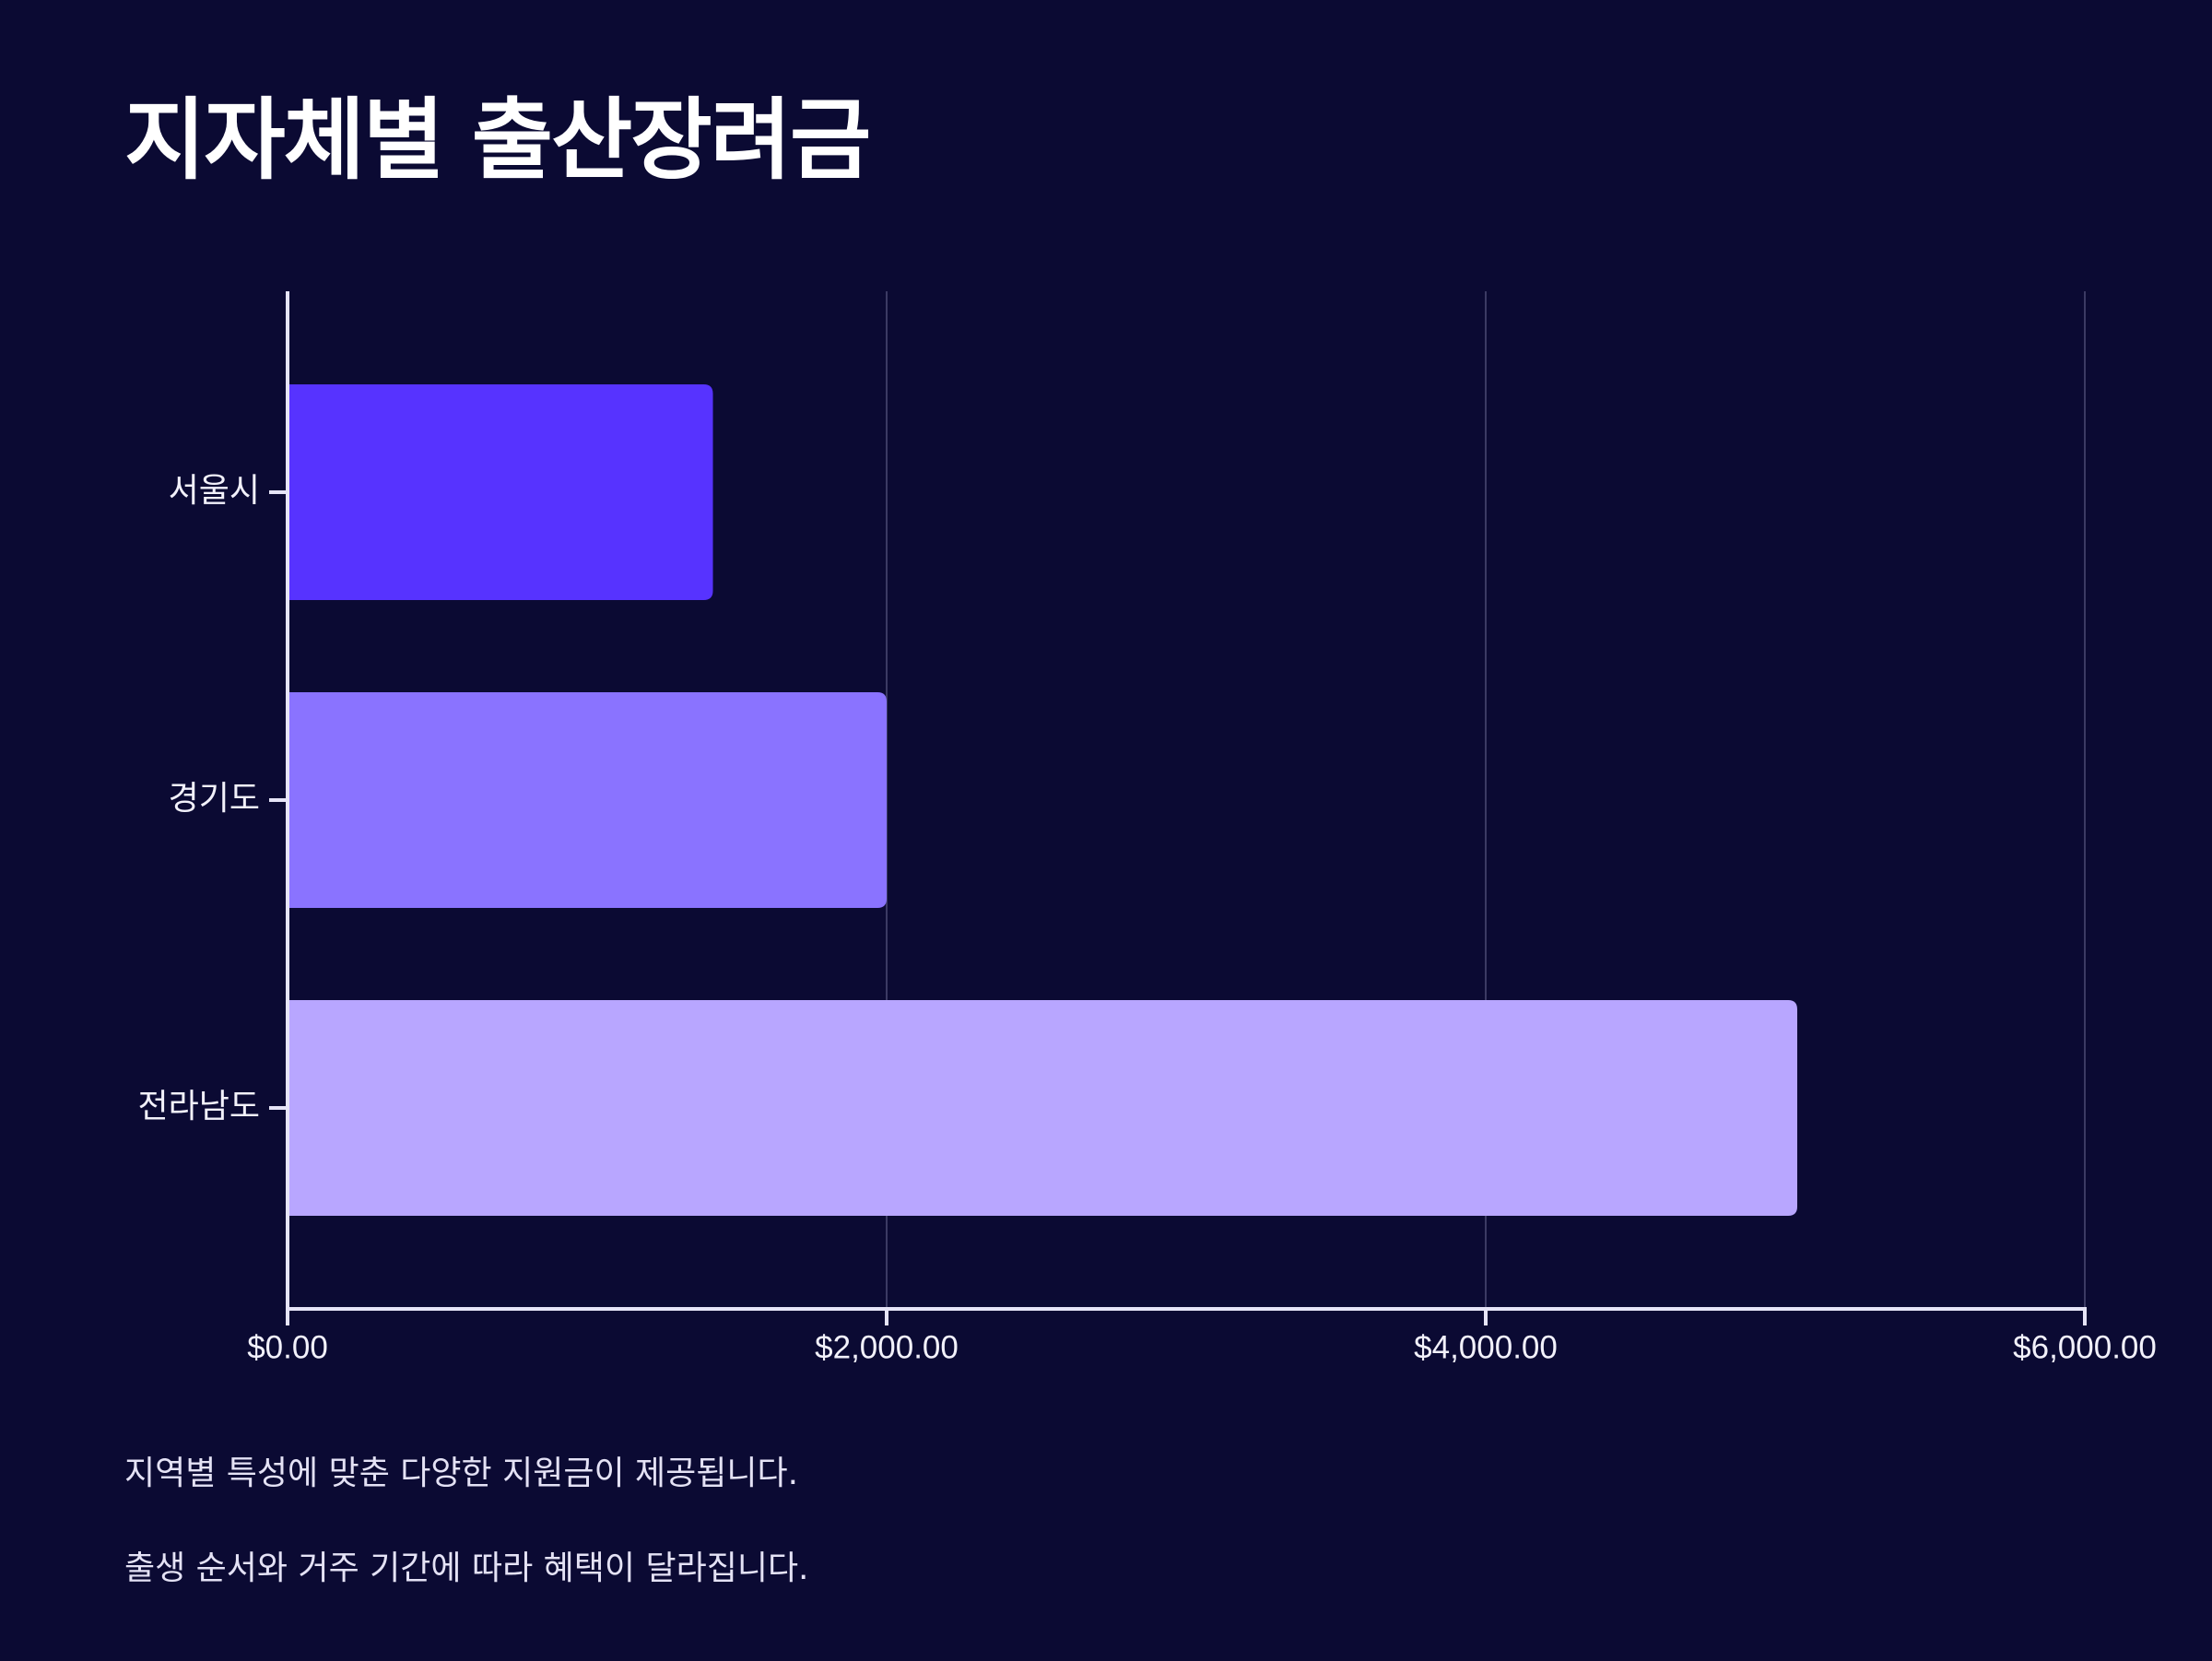 This screenshot has height=1661, width=2212. I want to click on chart-title: 지자체별 출산장려금, so click(497, 140).